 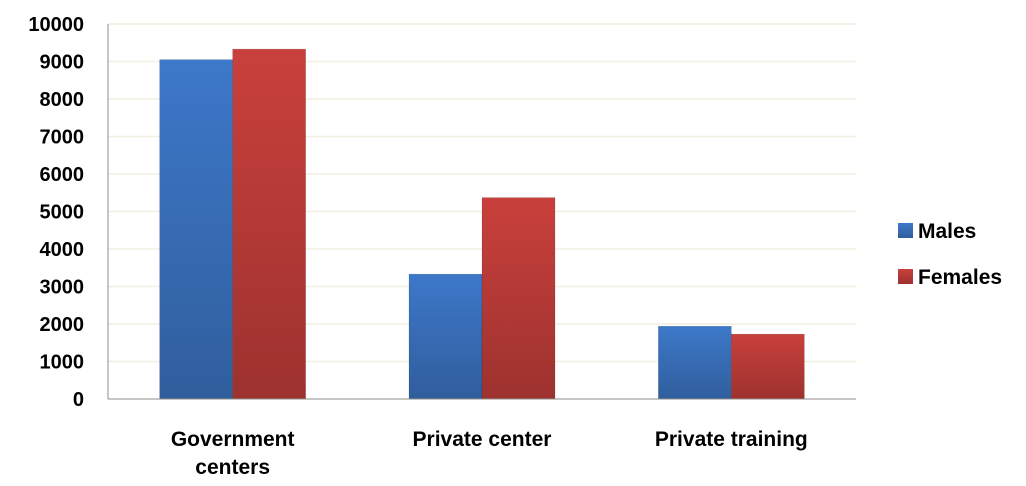 What do you see at coordinates (947, 231) in the screenshot?
I see `legend-label: Males` at bounding box center [947, 231].